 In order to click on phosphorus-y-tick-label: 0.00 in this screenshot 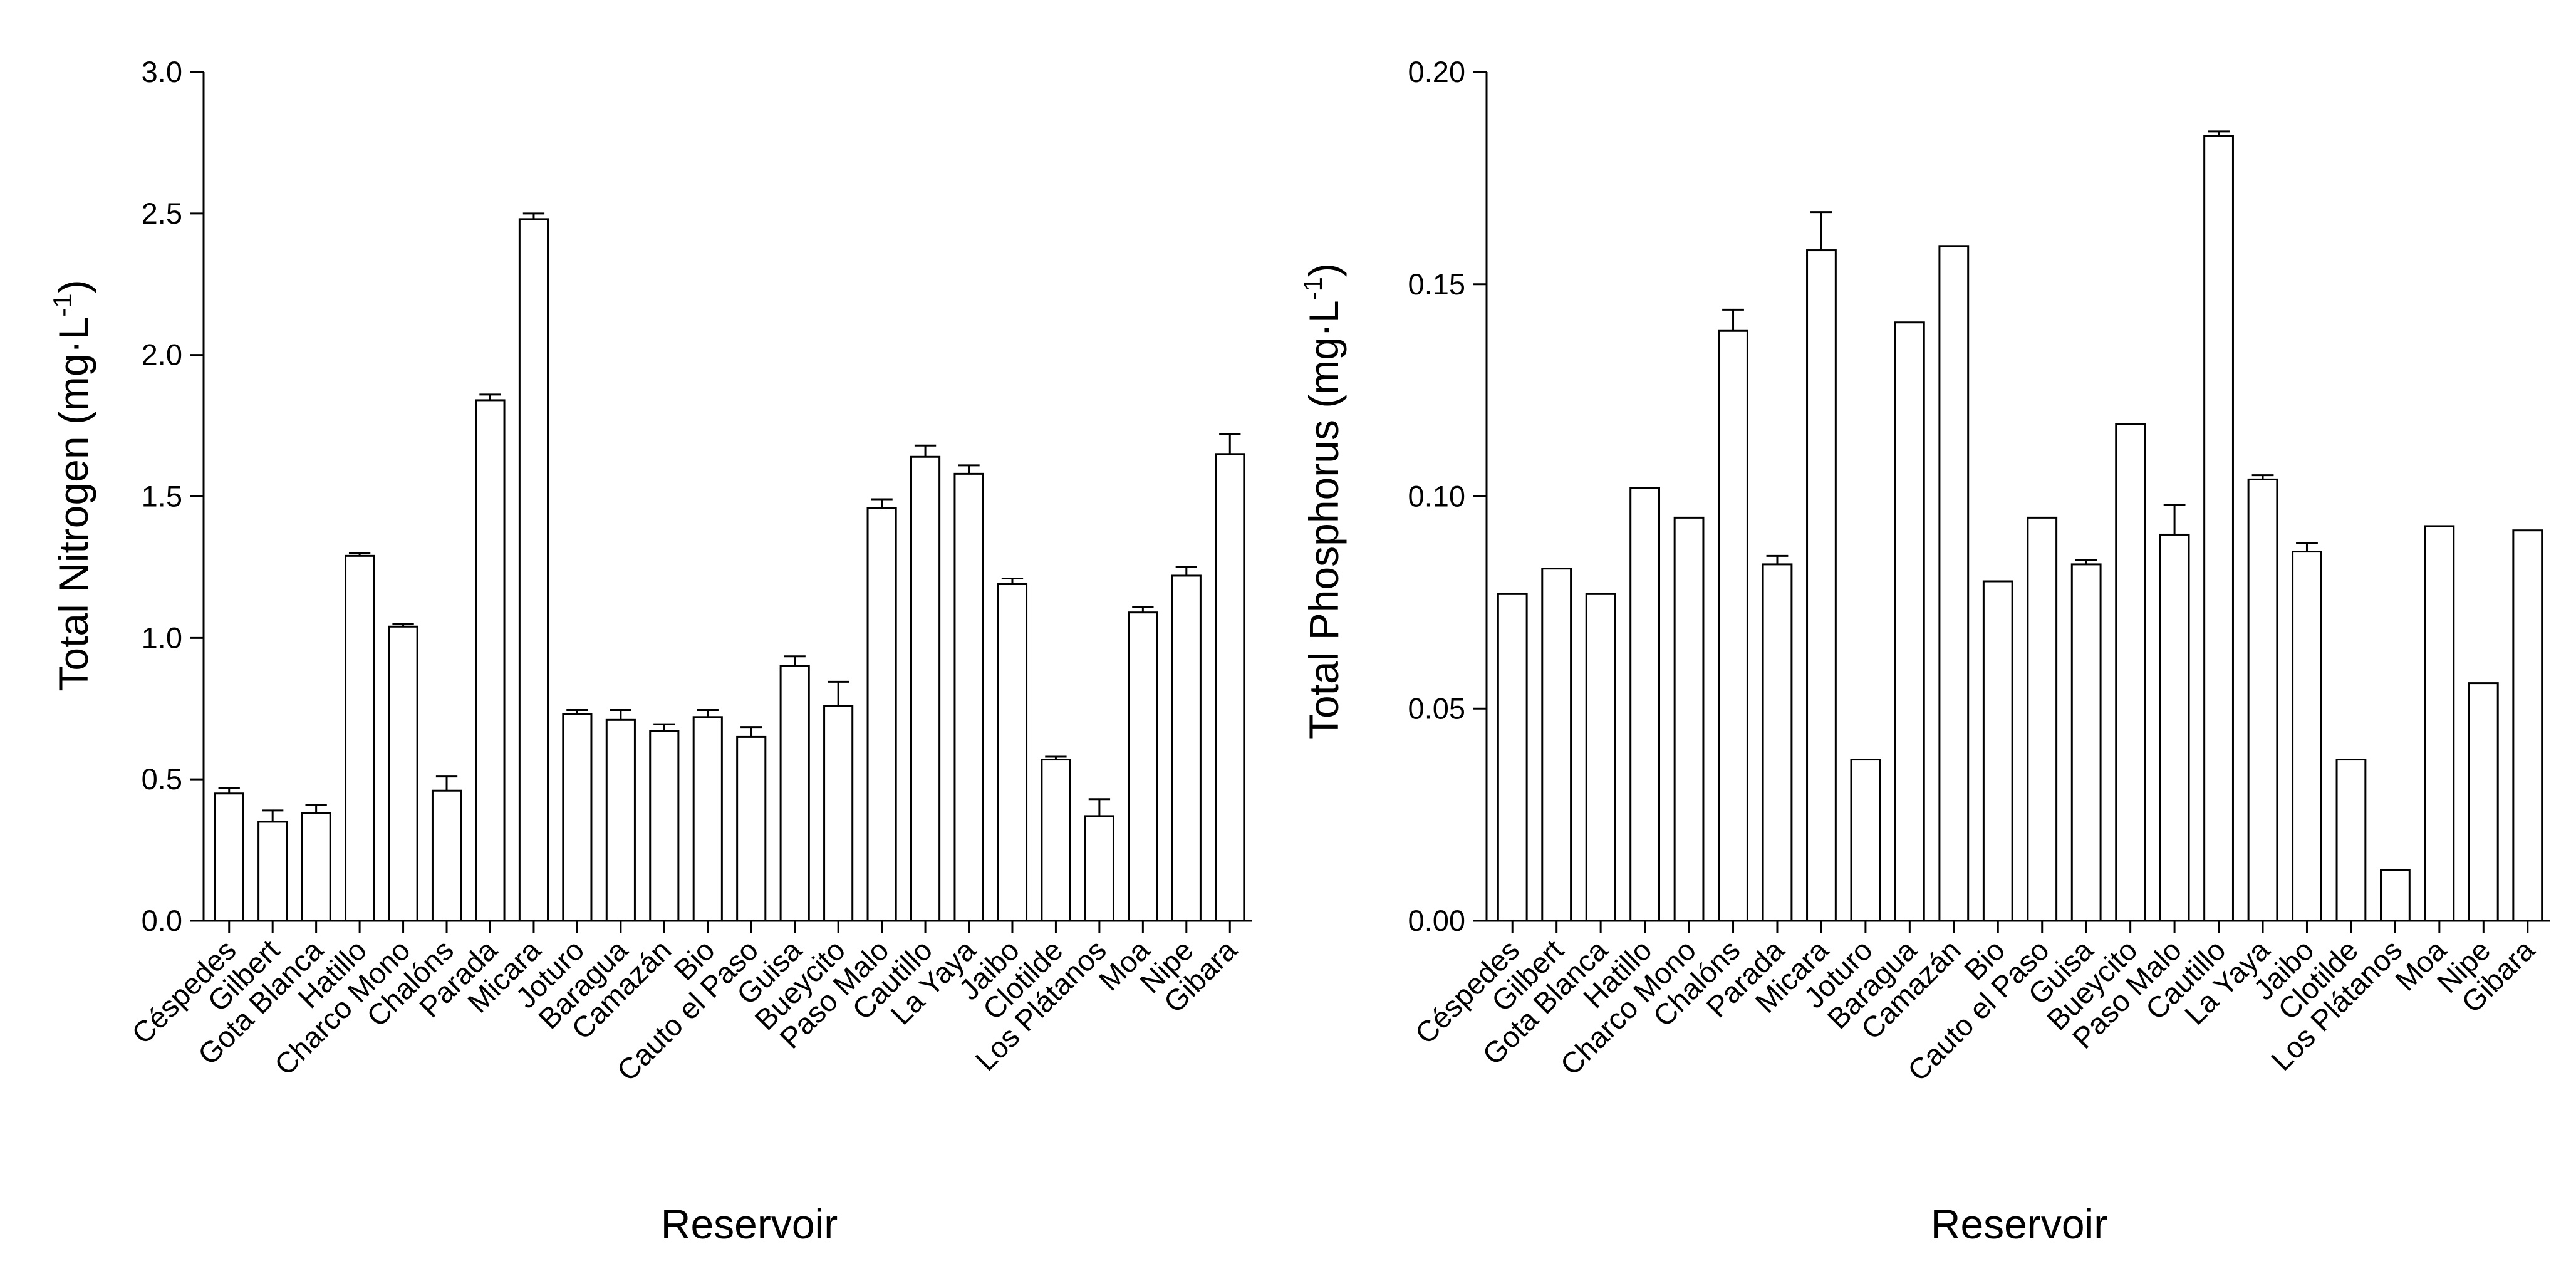, I will do `click(1436, 920)`.